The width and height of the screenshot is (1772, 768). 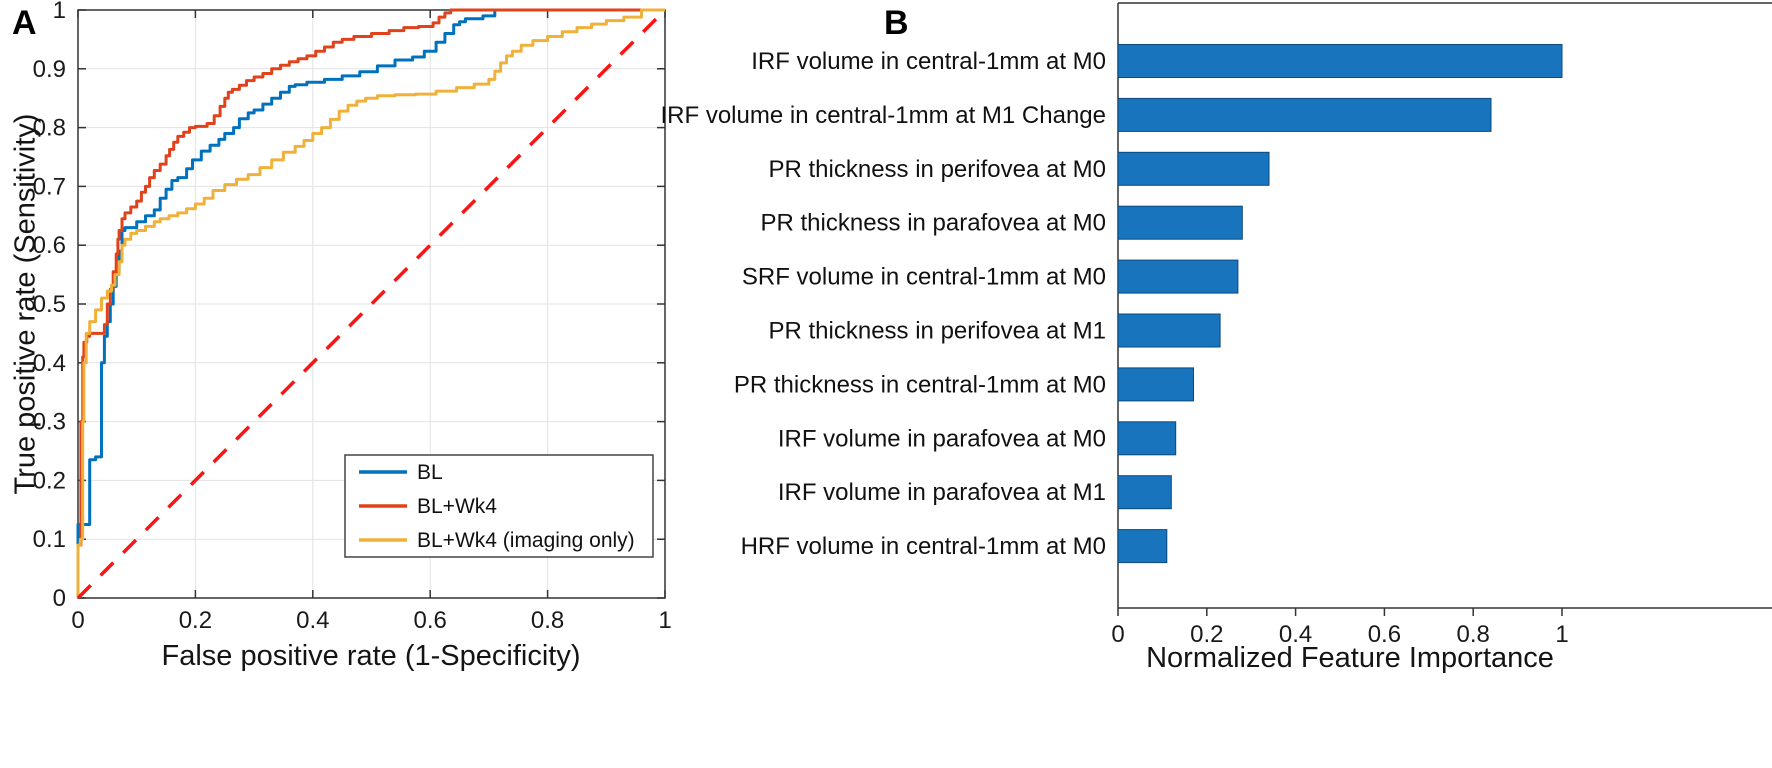 What do you see at coordinates (49, 480) in the screenshot?
I see `roc-y-tick-label: 0.2` at bounding box center [49, 480].